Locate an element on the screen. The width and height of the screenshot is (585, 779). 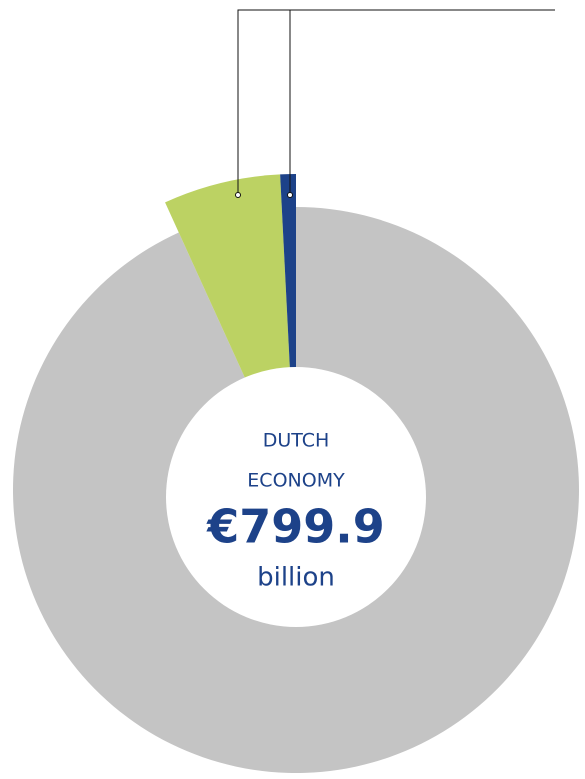
donut-hole is located at coordinates (296, 497).